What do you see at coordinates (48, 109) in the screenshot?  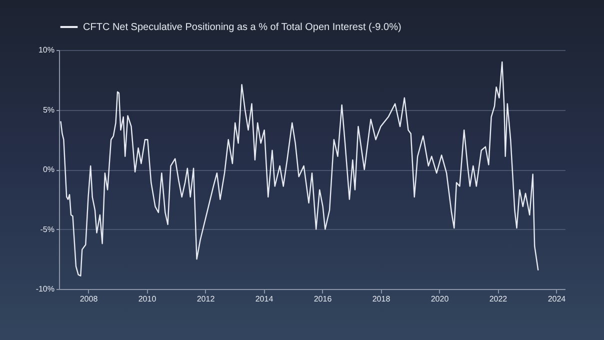 I see `y-tick-label: 5%` at bounding box center [48, 109].